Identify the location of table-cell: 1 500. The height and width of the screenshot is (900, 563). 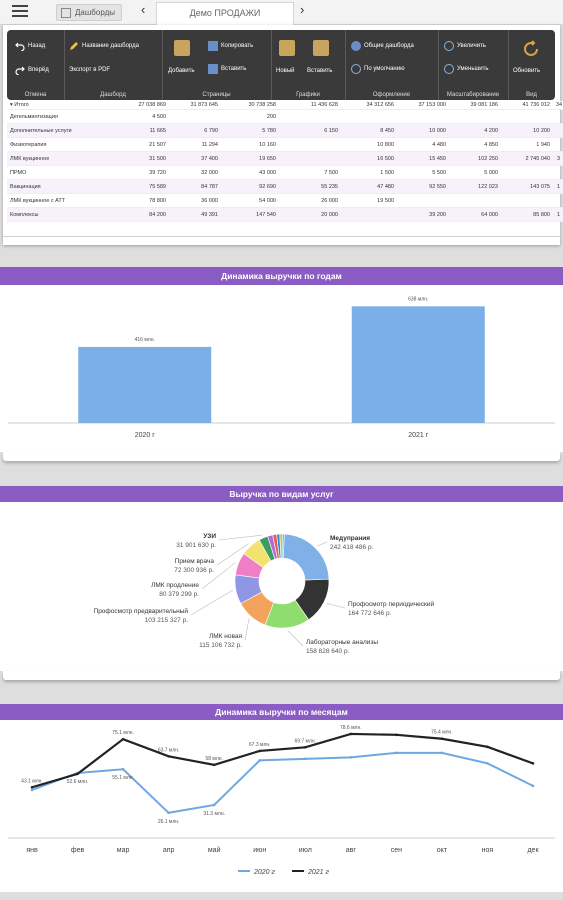
(369, 172).